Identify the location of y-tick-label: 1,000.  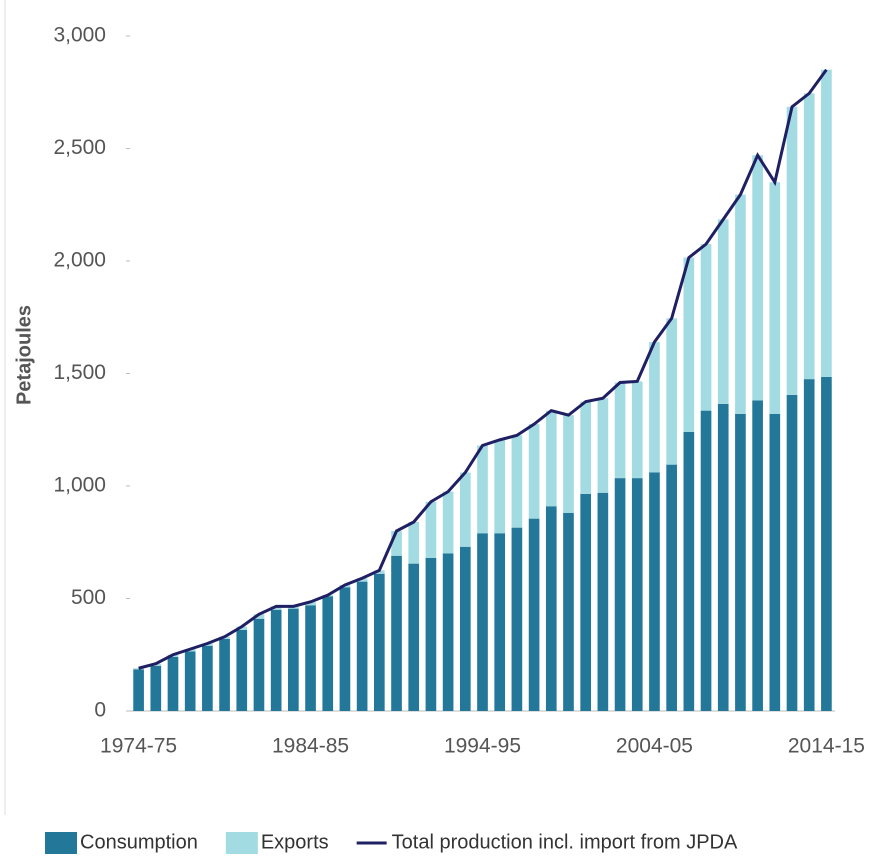
(79, 485).